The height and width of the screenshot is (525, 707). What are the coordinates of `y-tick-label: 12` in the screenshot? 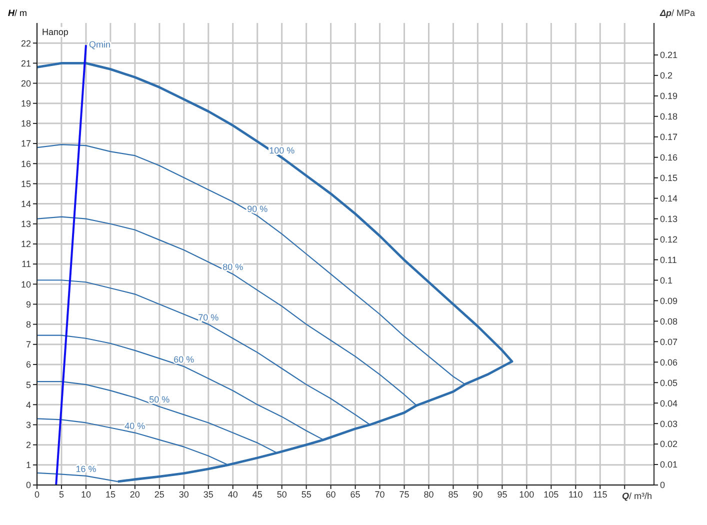 It's located at (25, 244).